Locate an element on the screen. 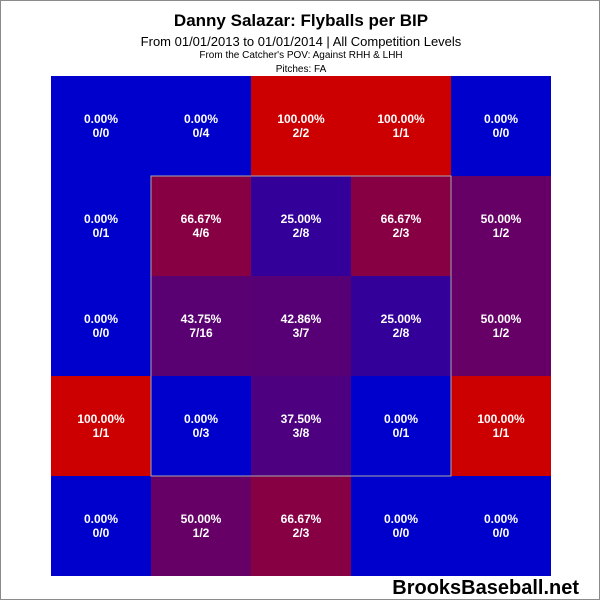 This screenshot has width=600, height=600. heatmap-cell-r0-c1 is located at coordinates (201, 126).